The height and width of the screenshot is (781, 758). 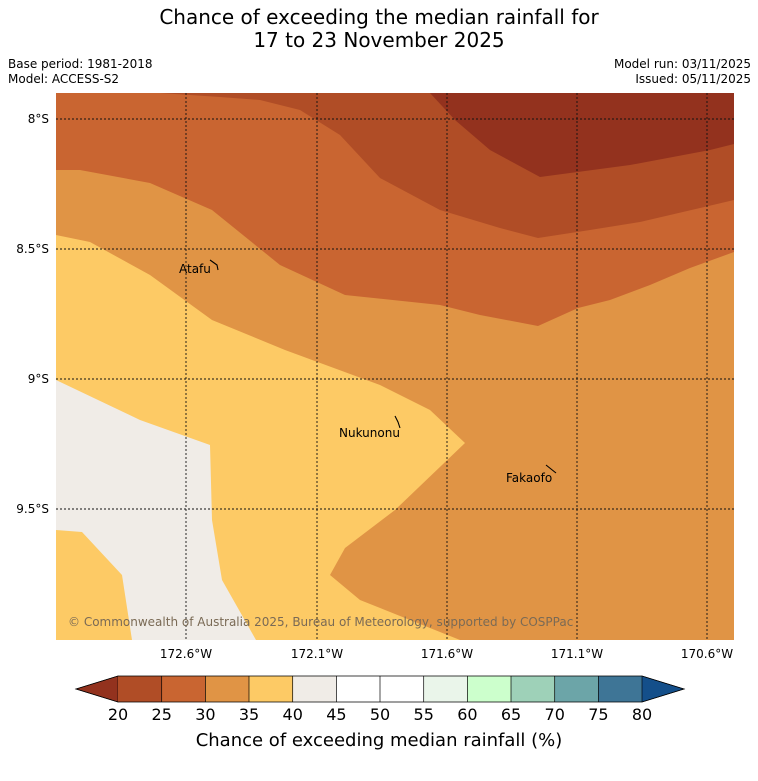 I want to click on nukunonu-island, so click(x=397, y=422).